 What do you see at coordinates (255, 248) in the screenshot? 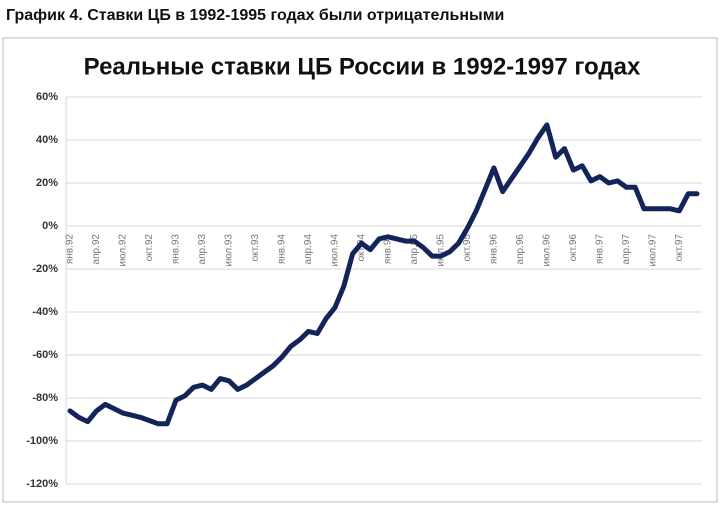
I see `x-tick-label: окт.93` at bounding box center [255, 248].